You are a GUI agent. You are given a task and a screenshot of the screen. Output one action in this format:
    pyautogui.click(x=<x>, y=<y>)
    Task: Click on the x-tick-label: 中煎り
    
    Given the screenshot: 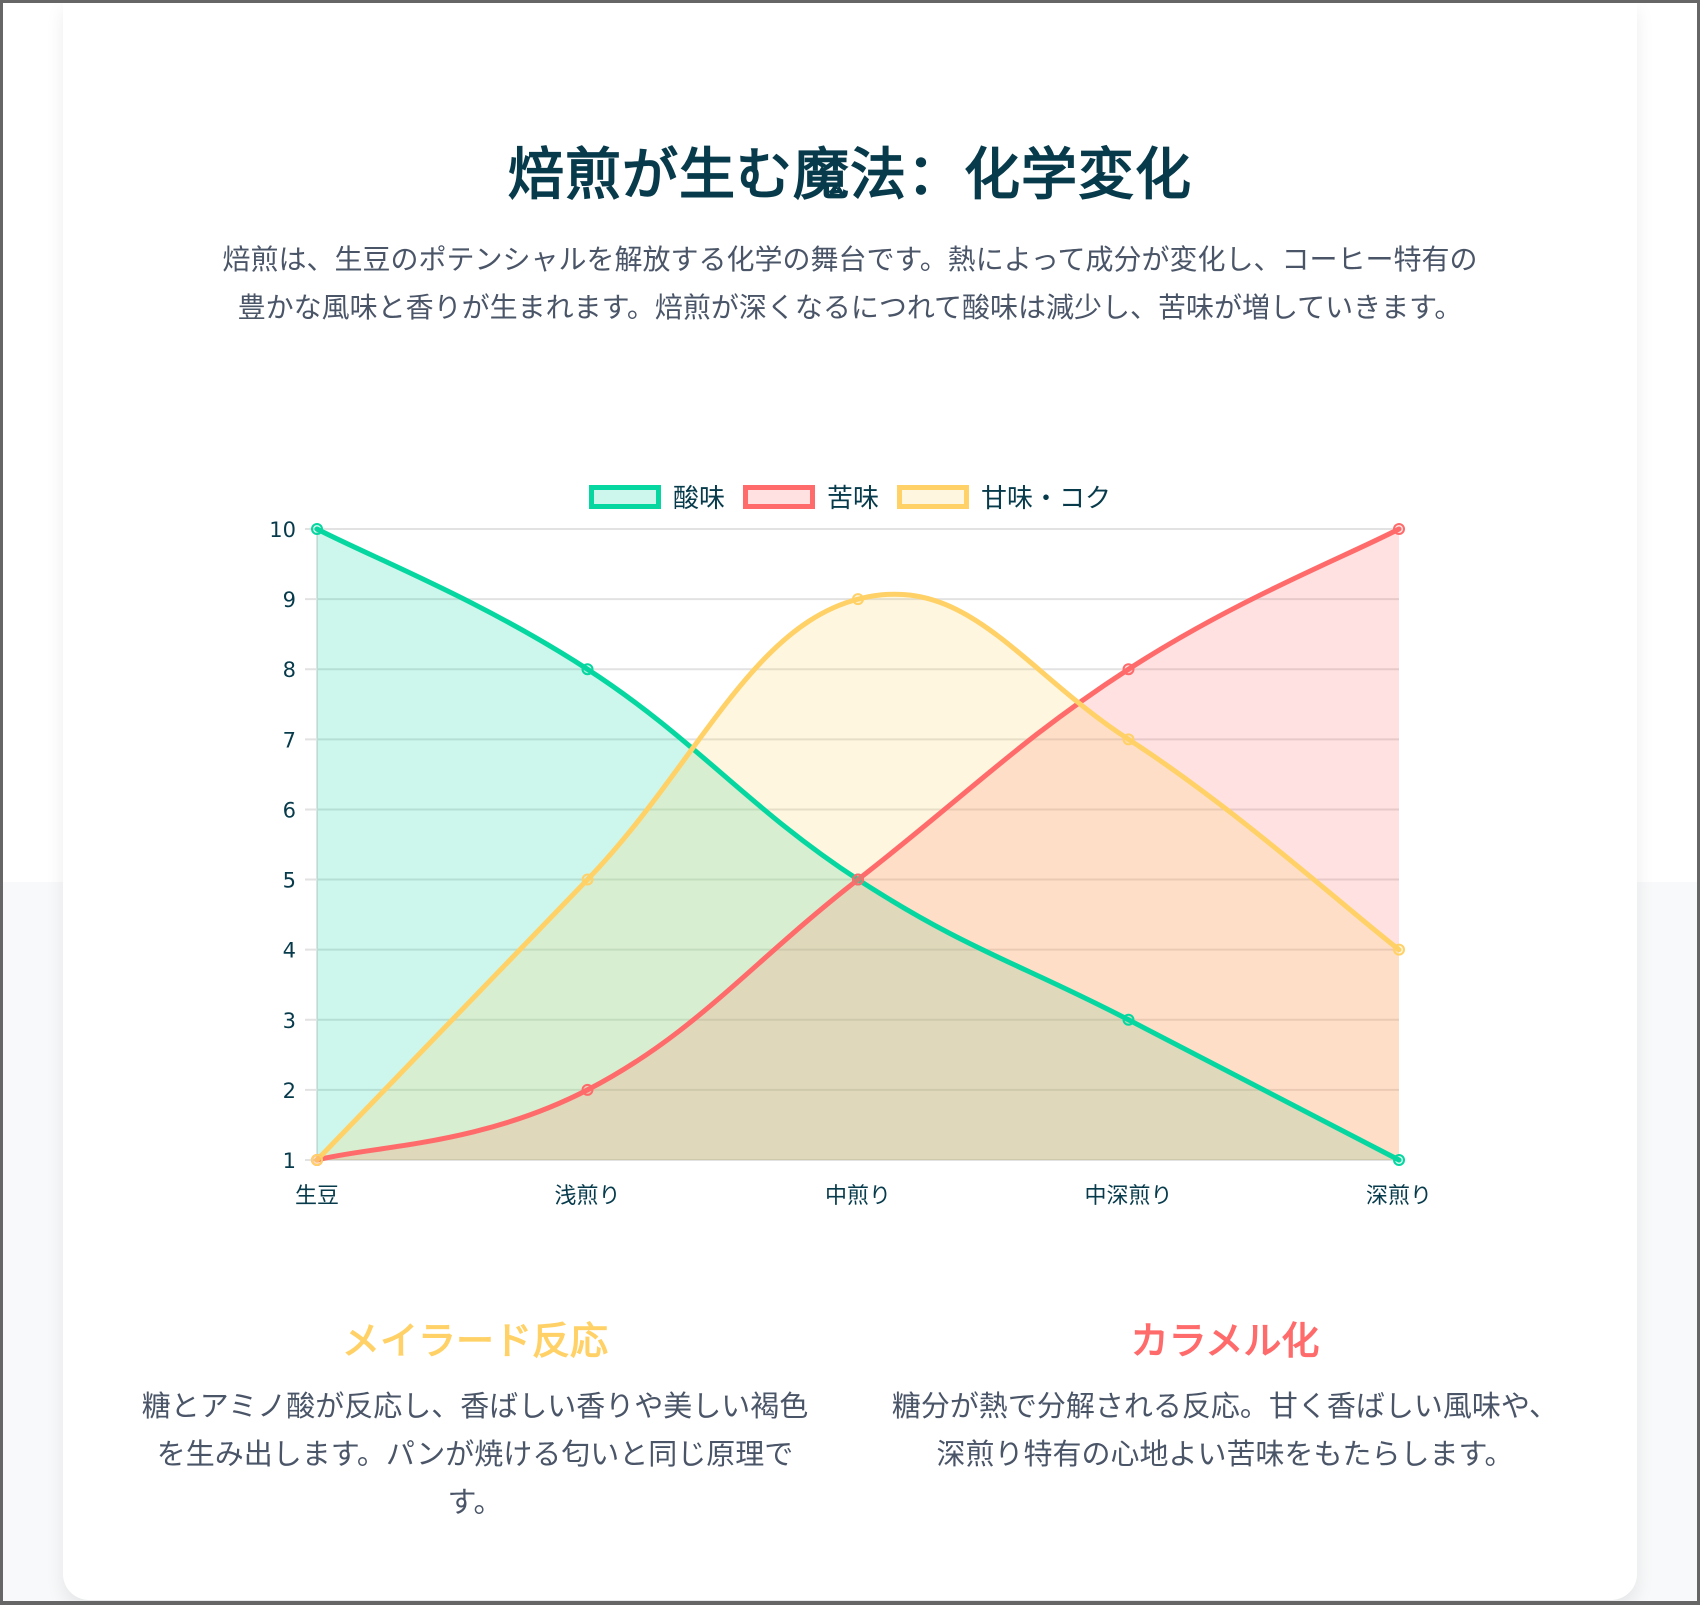 What is the action you would take?
    pyautogui.click(x=858, y=1196)
    